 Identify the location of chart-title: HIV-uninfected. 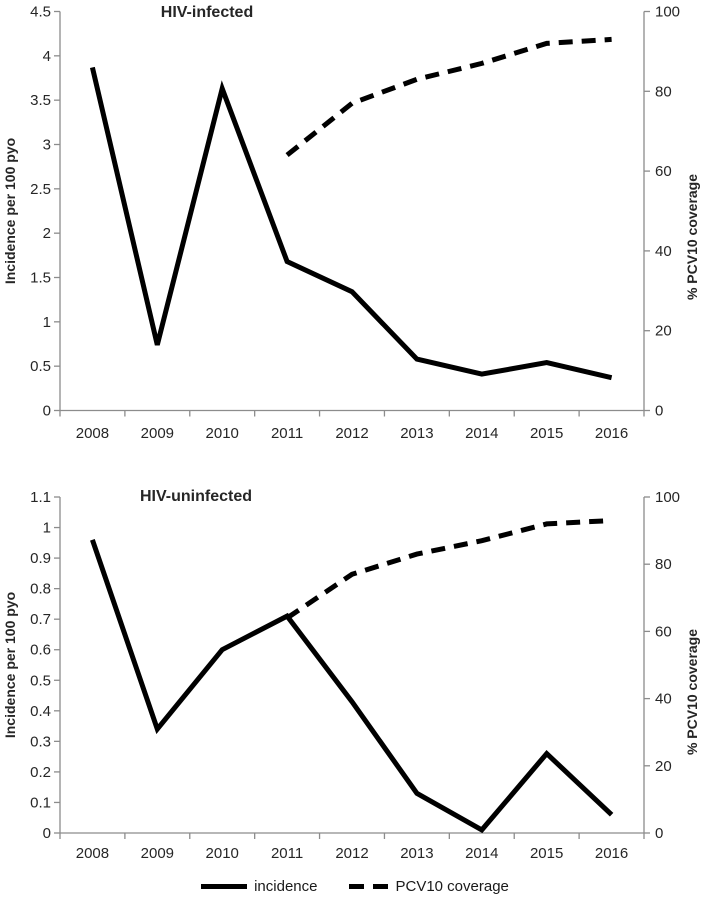
(196, 496).